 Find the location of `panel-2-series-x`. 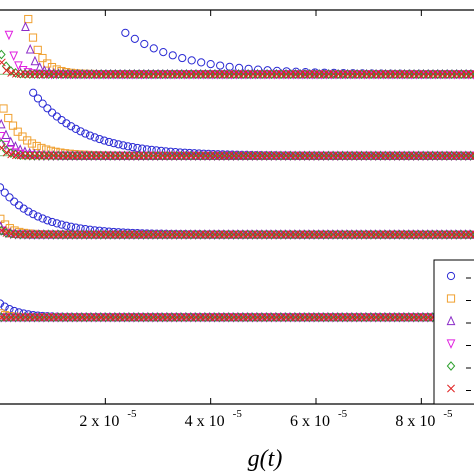

panel-2-series-x is located at coordinates (237, 151).